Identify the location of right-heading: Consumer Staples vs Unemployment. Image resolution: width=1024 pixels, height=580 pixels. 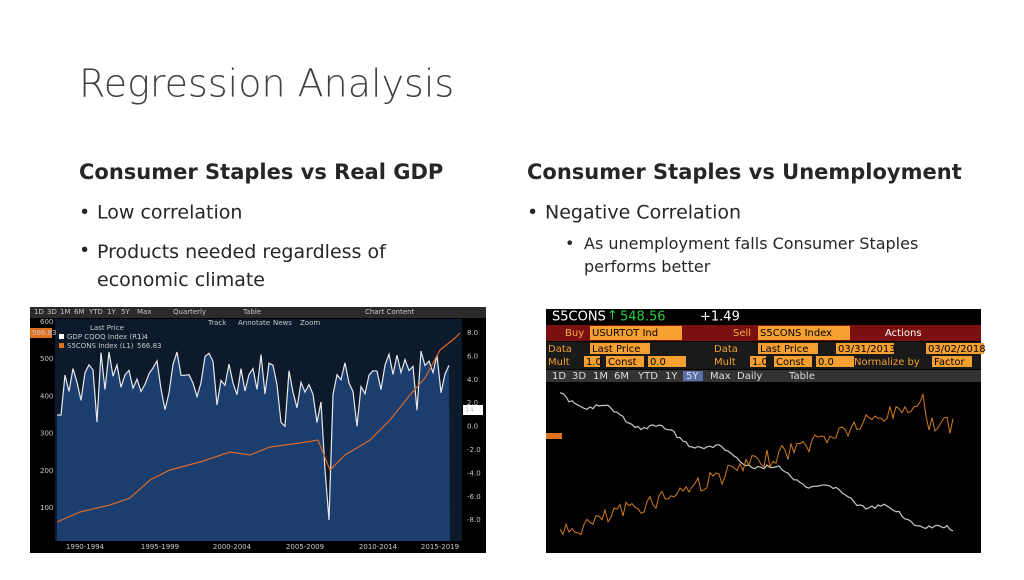
(744, 172).